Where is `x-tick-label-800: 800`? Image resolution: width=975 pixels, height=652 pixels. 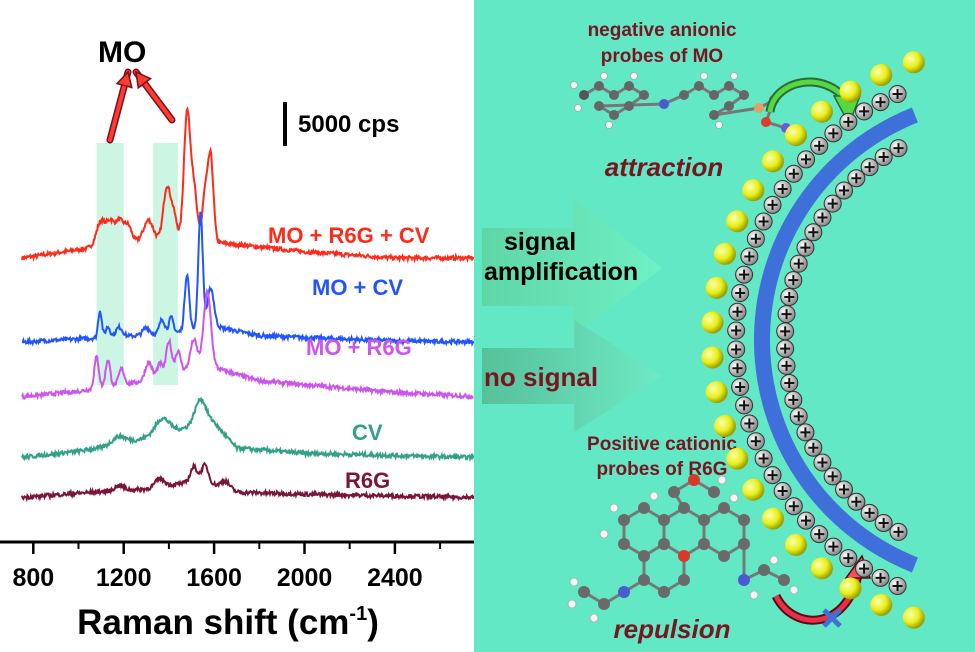 x-tick-label-800: 800 is located at coordinates (33, 578).